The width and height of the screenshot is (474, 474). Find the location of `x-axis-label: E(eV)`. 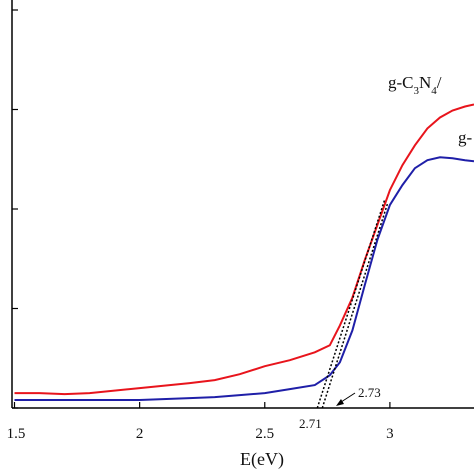

x-axis-label: E(eV) is located at coordinates (262, 459).